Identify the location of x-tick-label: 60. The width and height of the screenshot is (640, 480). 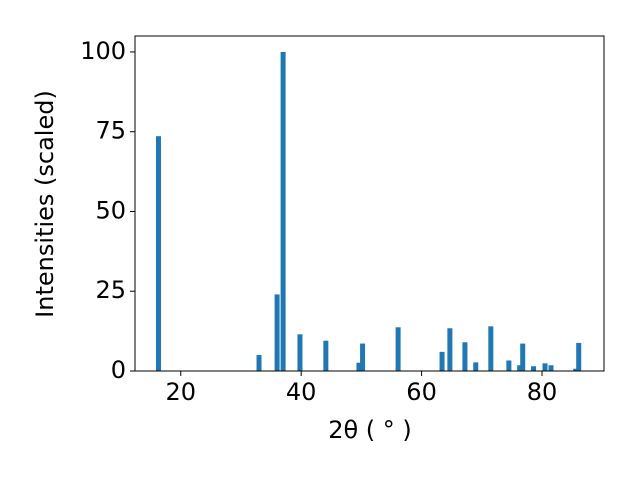
(421, 392).